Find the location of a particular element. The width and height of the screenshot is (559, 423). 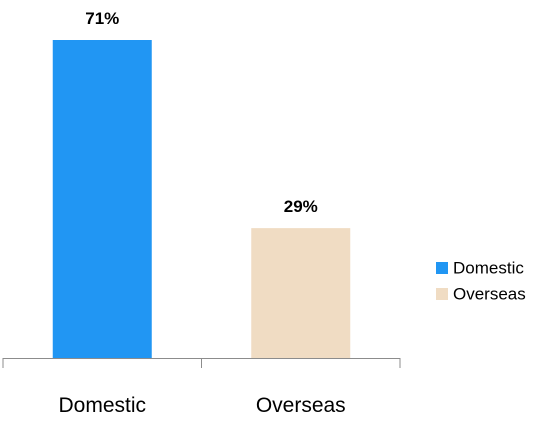

bar-domestic is located at coordinates (102, 199).